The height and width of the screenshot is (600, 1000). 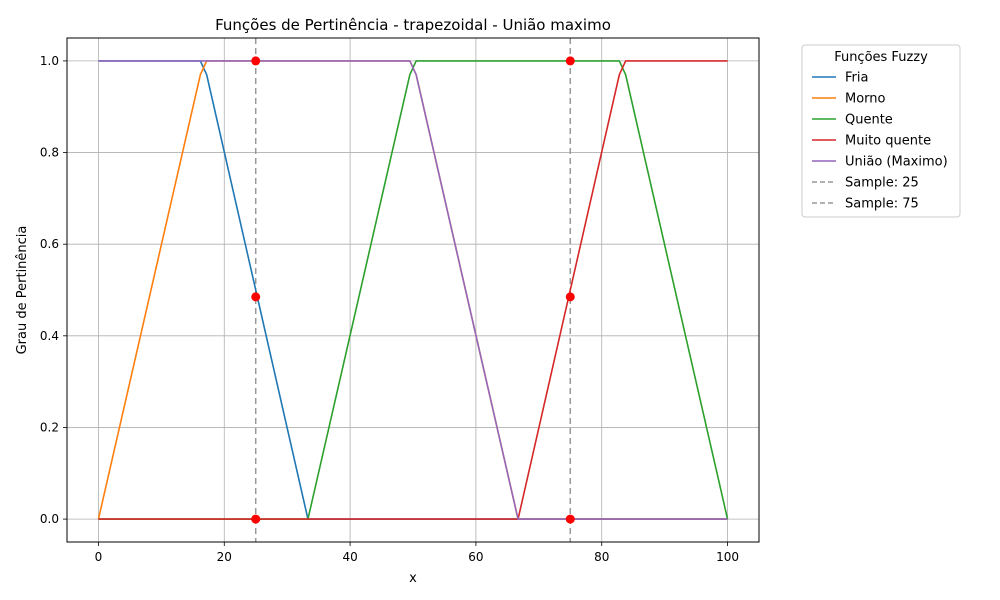 What do you see at coordinates (49, 61) in the screenshot?
I see `y-tick-label: 1.0` at bounding box center [49, 61].